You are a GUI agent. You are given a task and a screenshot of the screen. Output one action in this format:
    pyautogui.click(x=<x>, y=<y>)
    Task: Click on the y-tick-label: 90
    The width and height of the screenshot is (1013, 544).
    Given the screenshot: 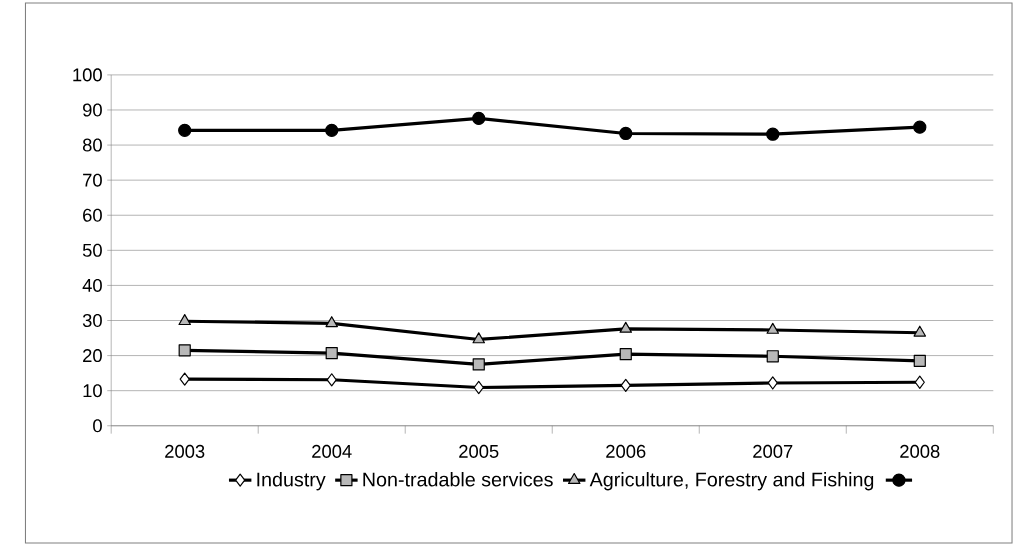 What is the action you would take?
    pyautogui.click(x=92, y=110)
    